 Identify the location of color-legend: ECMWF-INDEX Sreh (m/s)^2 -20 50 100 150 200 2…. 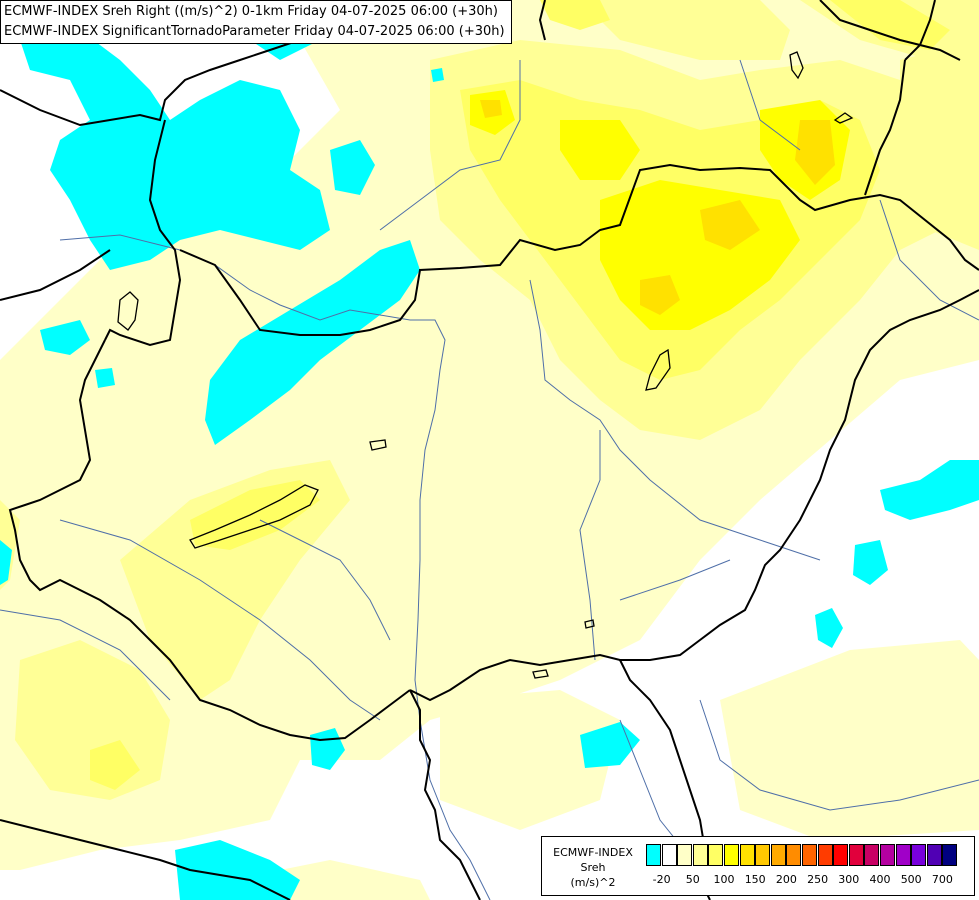
(758, 866).